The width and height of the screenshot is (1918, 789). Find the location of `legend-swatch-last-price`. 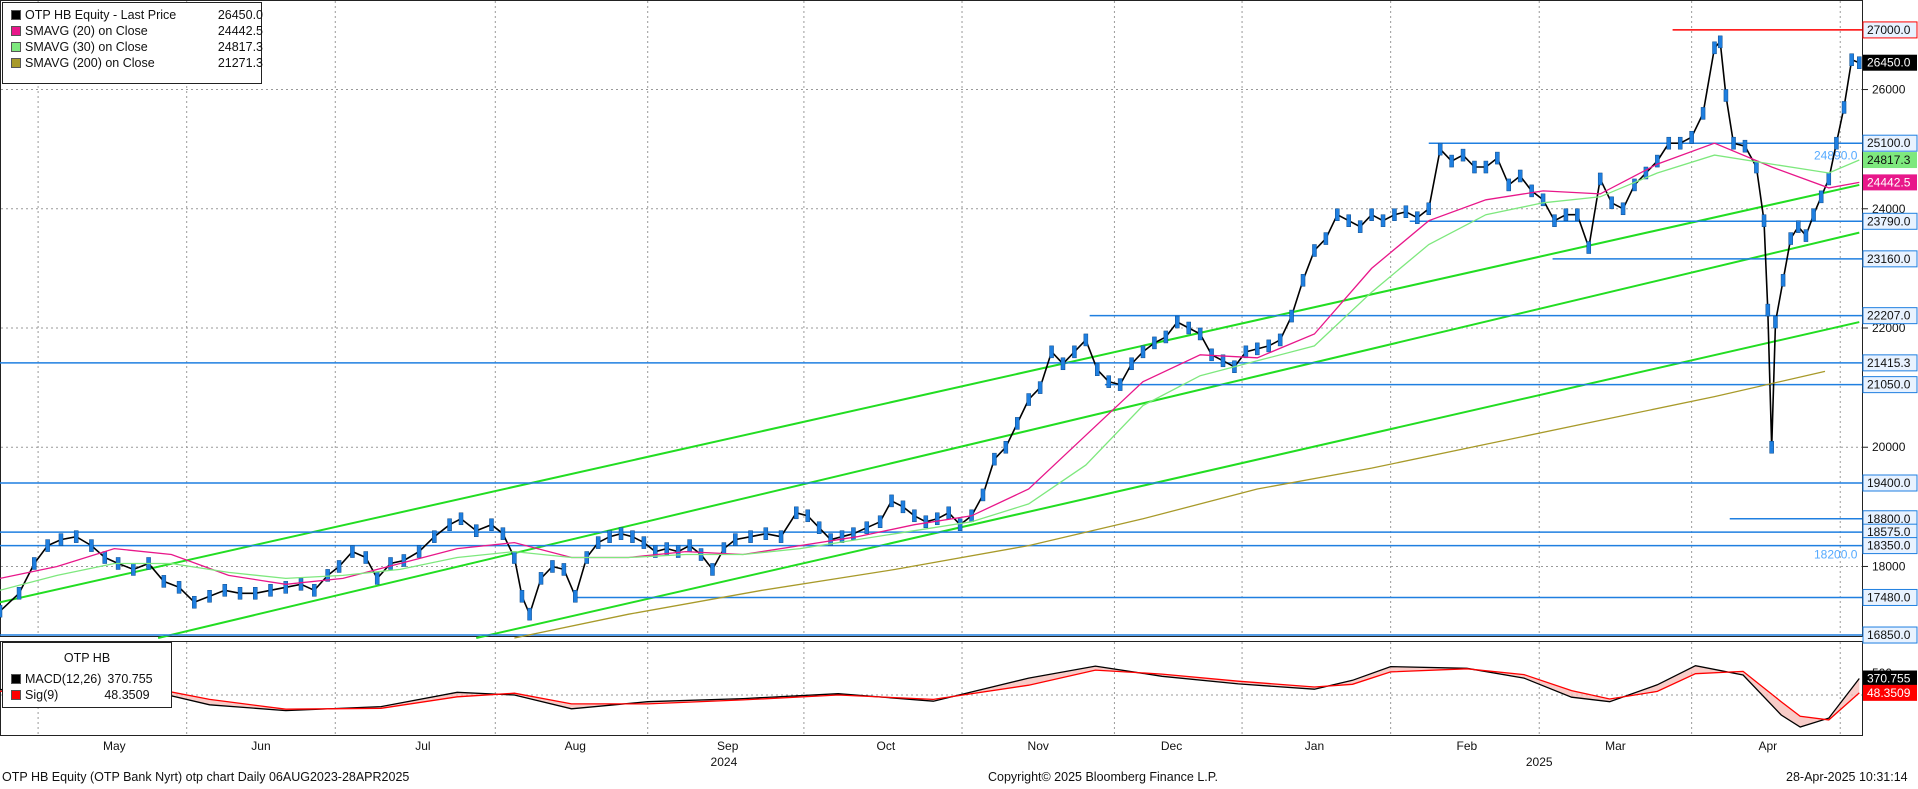

legend-swatch-last-price is located at coordinates (16, 15).